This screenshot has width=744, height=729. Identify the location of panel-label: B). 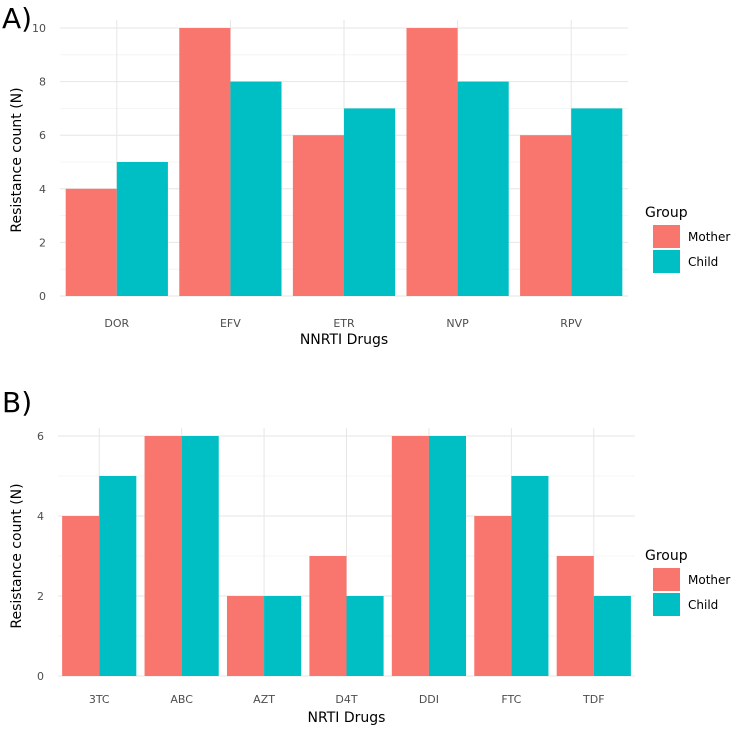
(17, 402).